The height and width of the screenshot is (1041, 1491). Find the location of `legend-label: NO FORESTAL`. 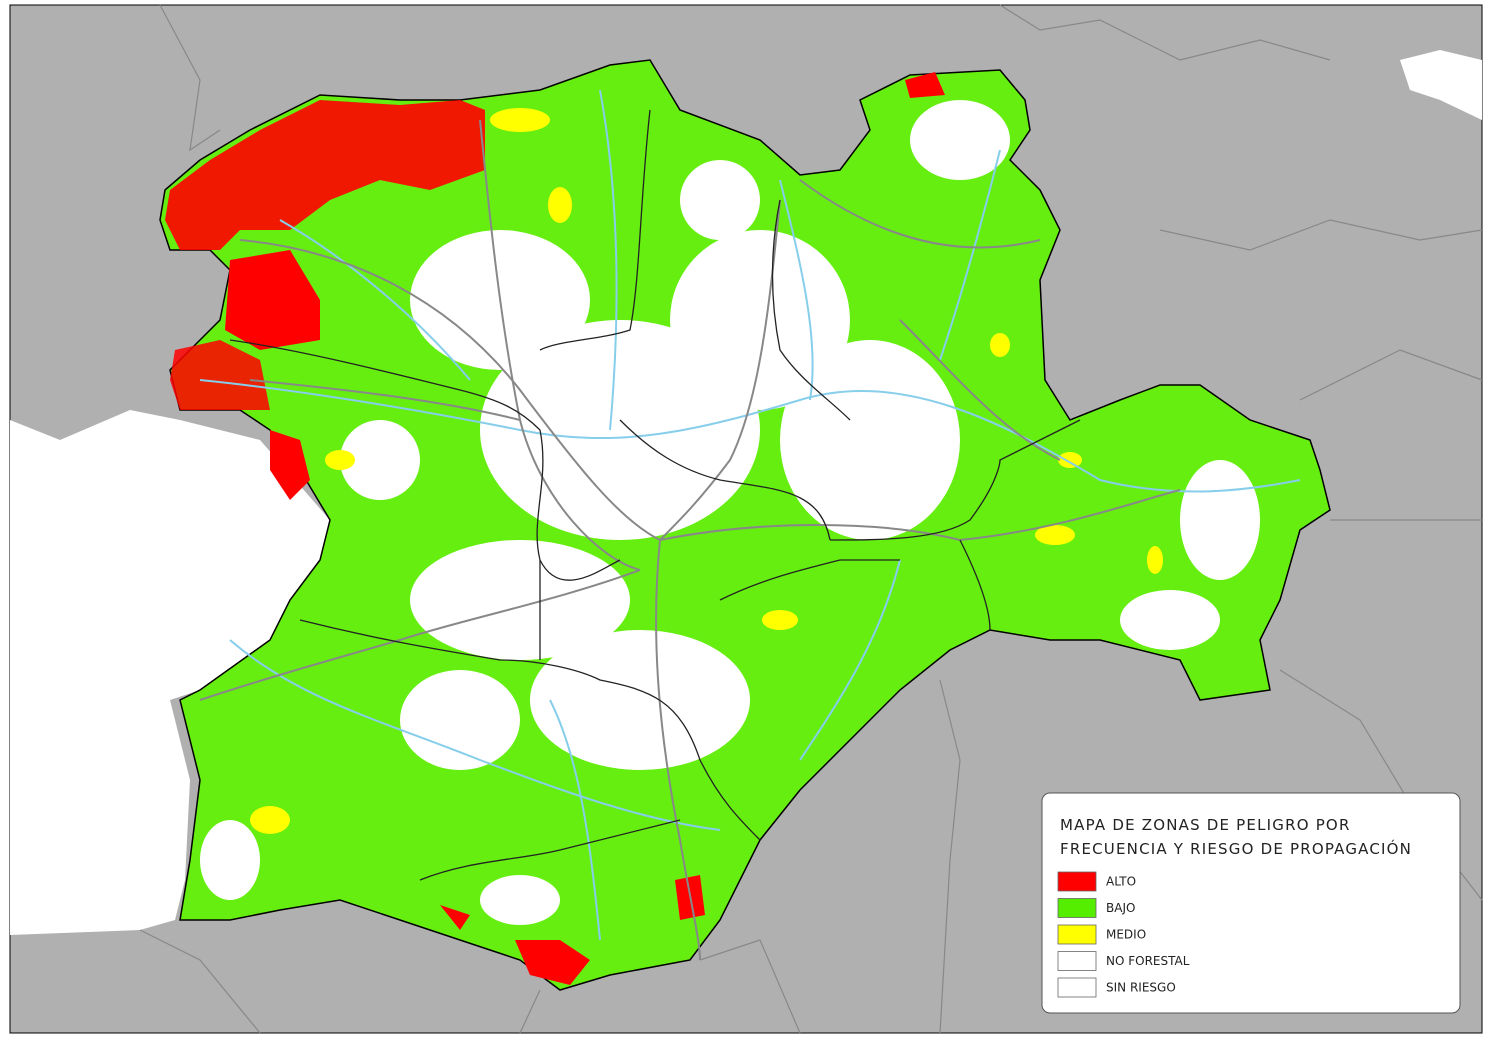

legend-label: NO FORESTAL is located at coordinates (1148, 961).